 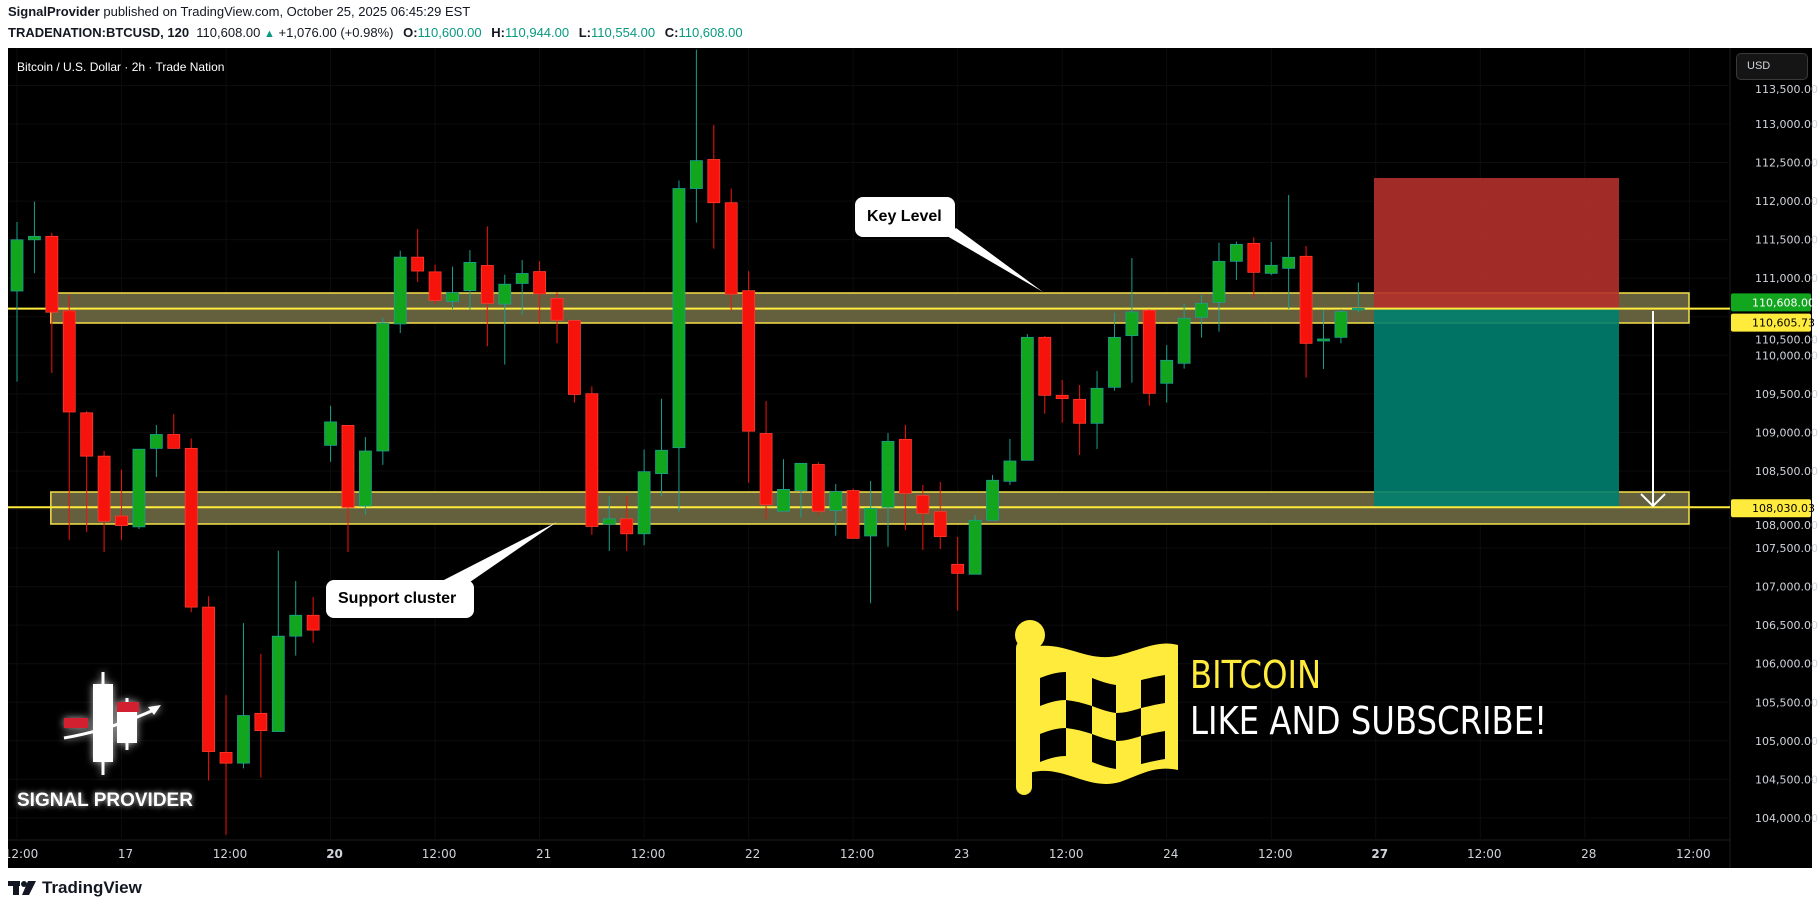 I want to click on price-tick-label: 110,500.00, so click(x=1786, y=340).